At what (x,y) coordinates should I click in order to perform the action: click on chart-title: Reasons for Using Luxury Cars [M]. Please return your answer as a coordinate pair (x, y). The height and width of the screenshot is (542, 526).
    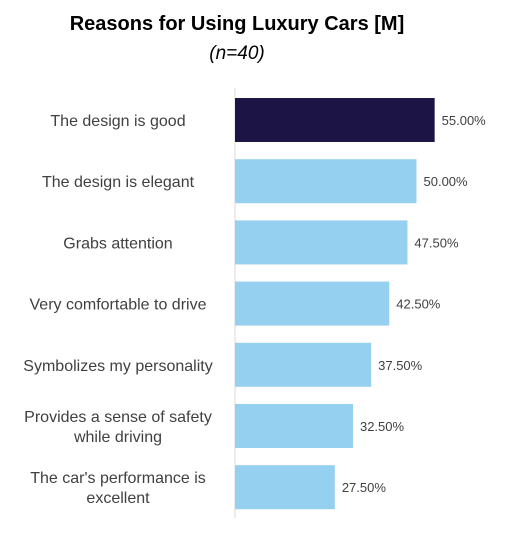
    Looking at the image, I should click on (237, 24).